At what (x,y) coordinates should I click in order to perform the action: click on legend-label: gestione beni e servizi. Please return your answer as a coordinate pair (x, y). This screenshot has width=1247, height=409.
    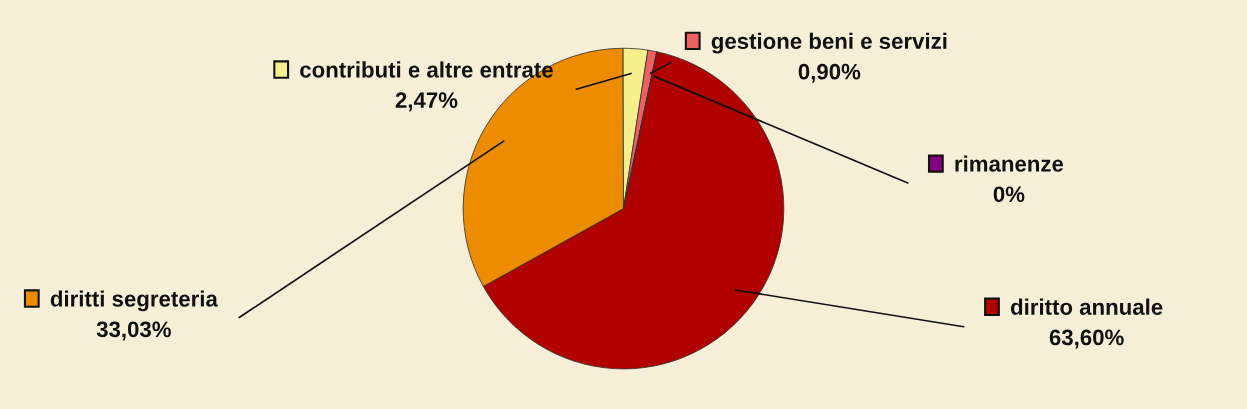
    Looking at the image, I should click on (829, 43).